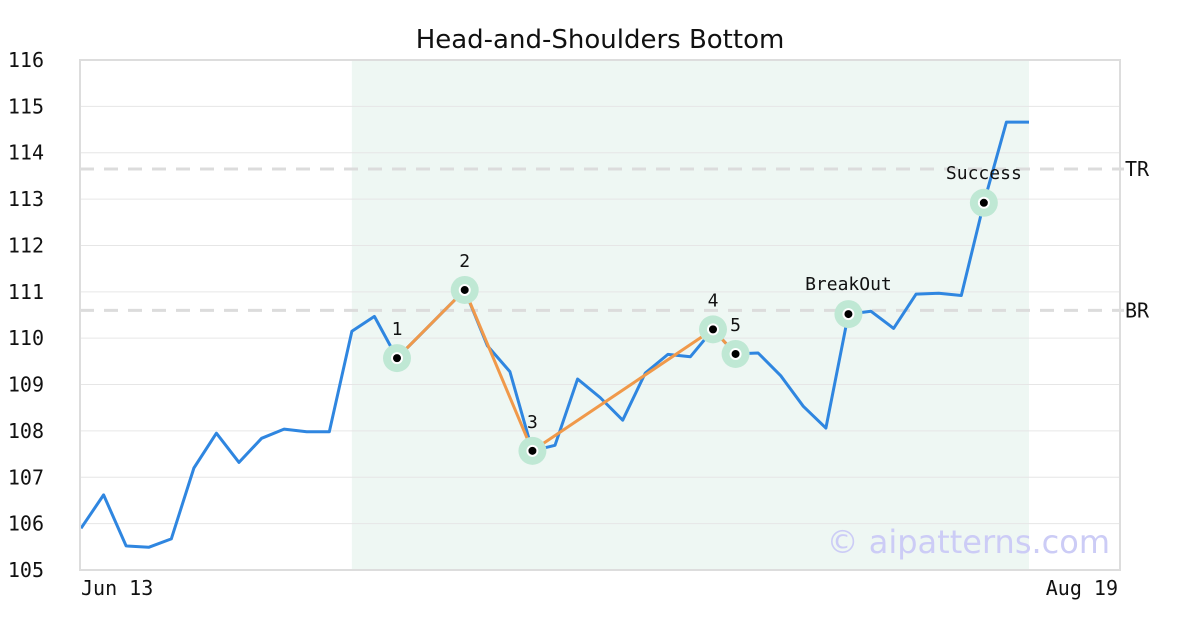 The height and width of the screenshot is (630, 1200). What do you see at coordinates (848, 284) in the screenshot?
I see `signal-breakout-label: BreakOut` at bounding box center [848, 284].